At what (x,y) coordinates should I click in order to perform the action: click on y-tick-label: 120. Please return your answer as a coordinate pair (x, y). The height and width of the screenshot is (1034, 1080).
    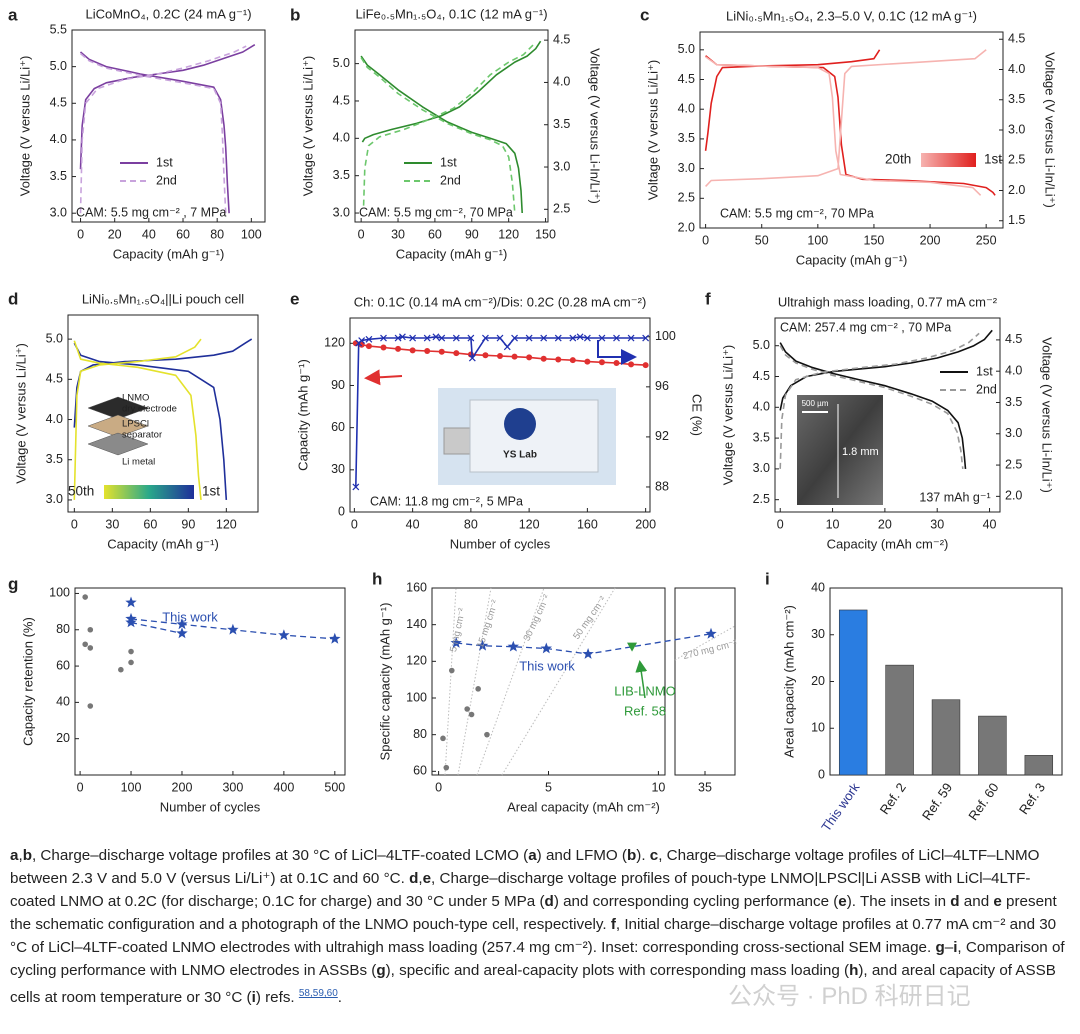
    Looking at the image, I should click on (334, 343).